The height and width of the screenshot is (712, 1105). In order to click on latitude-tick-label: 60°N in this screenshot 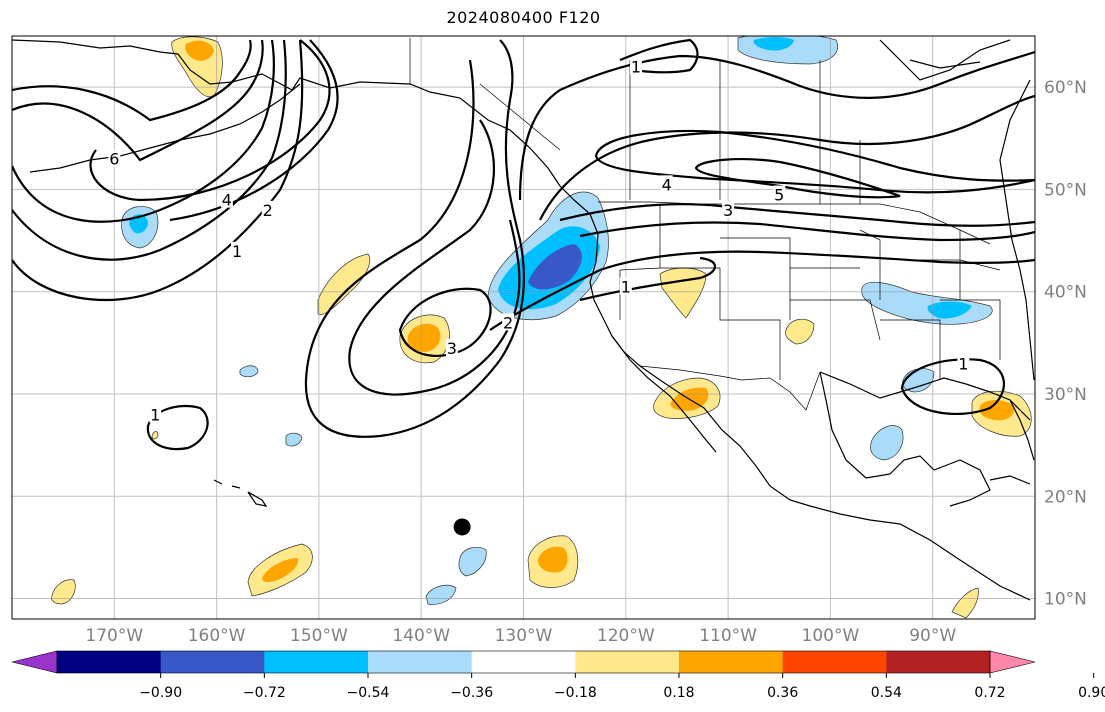, I will do `click(1065, 88)`.